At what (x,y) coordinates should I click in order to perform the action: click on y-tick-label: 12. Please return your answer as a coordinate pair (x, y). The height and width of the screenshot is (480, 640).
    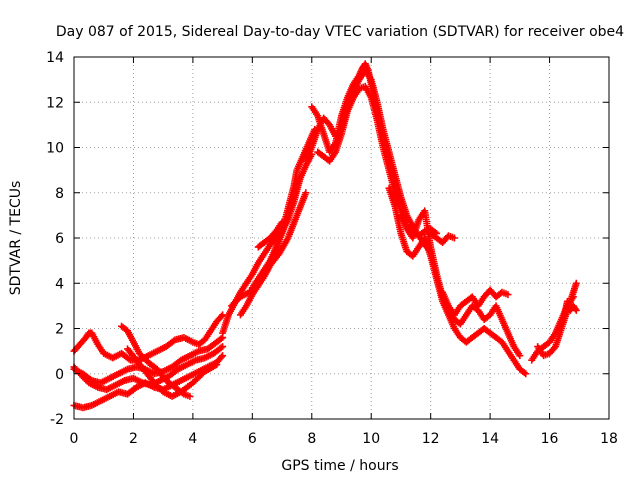
    Looking at the image, I should click on (55, 103).